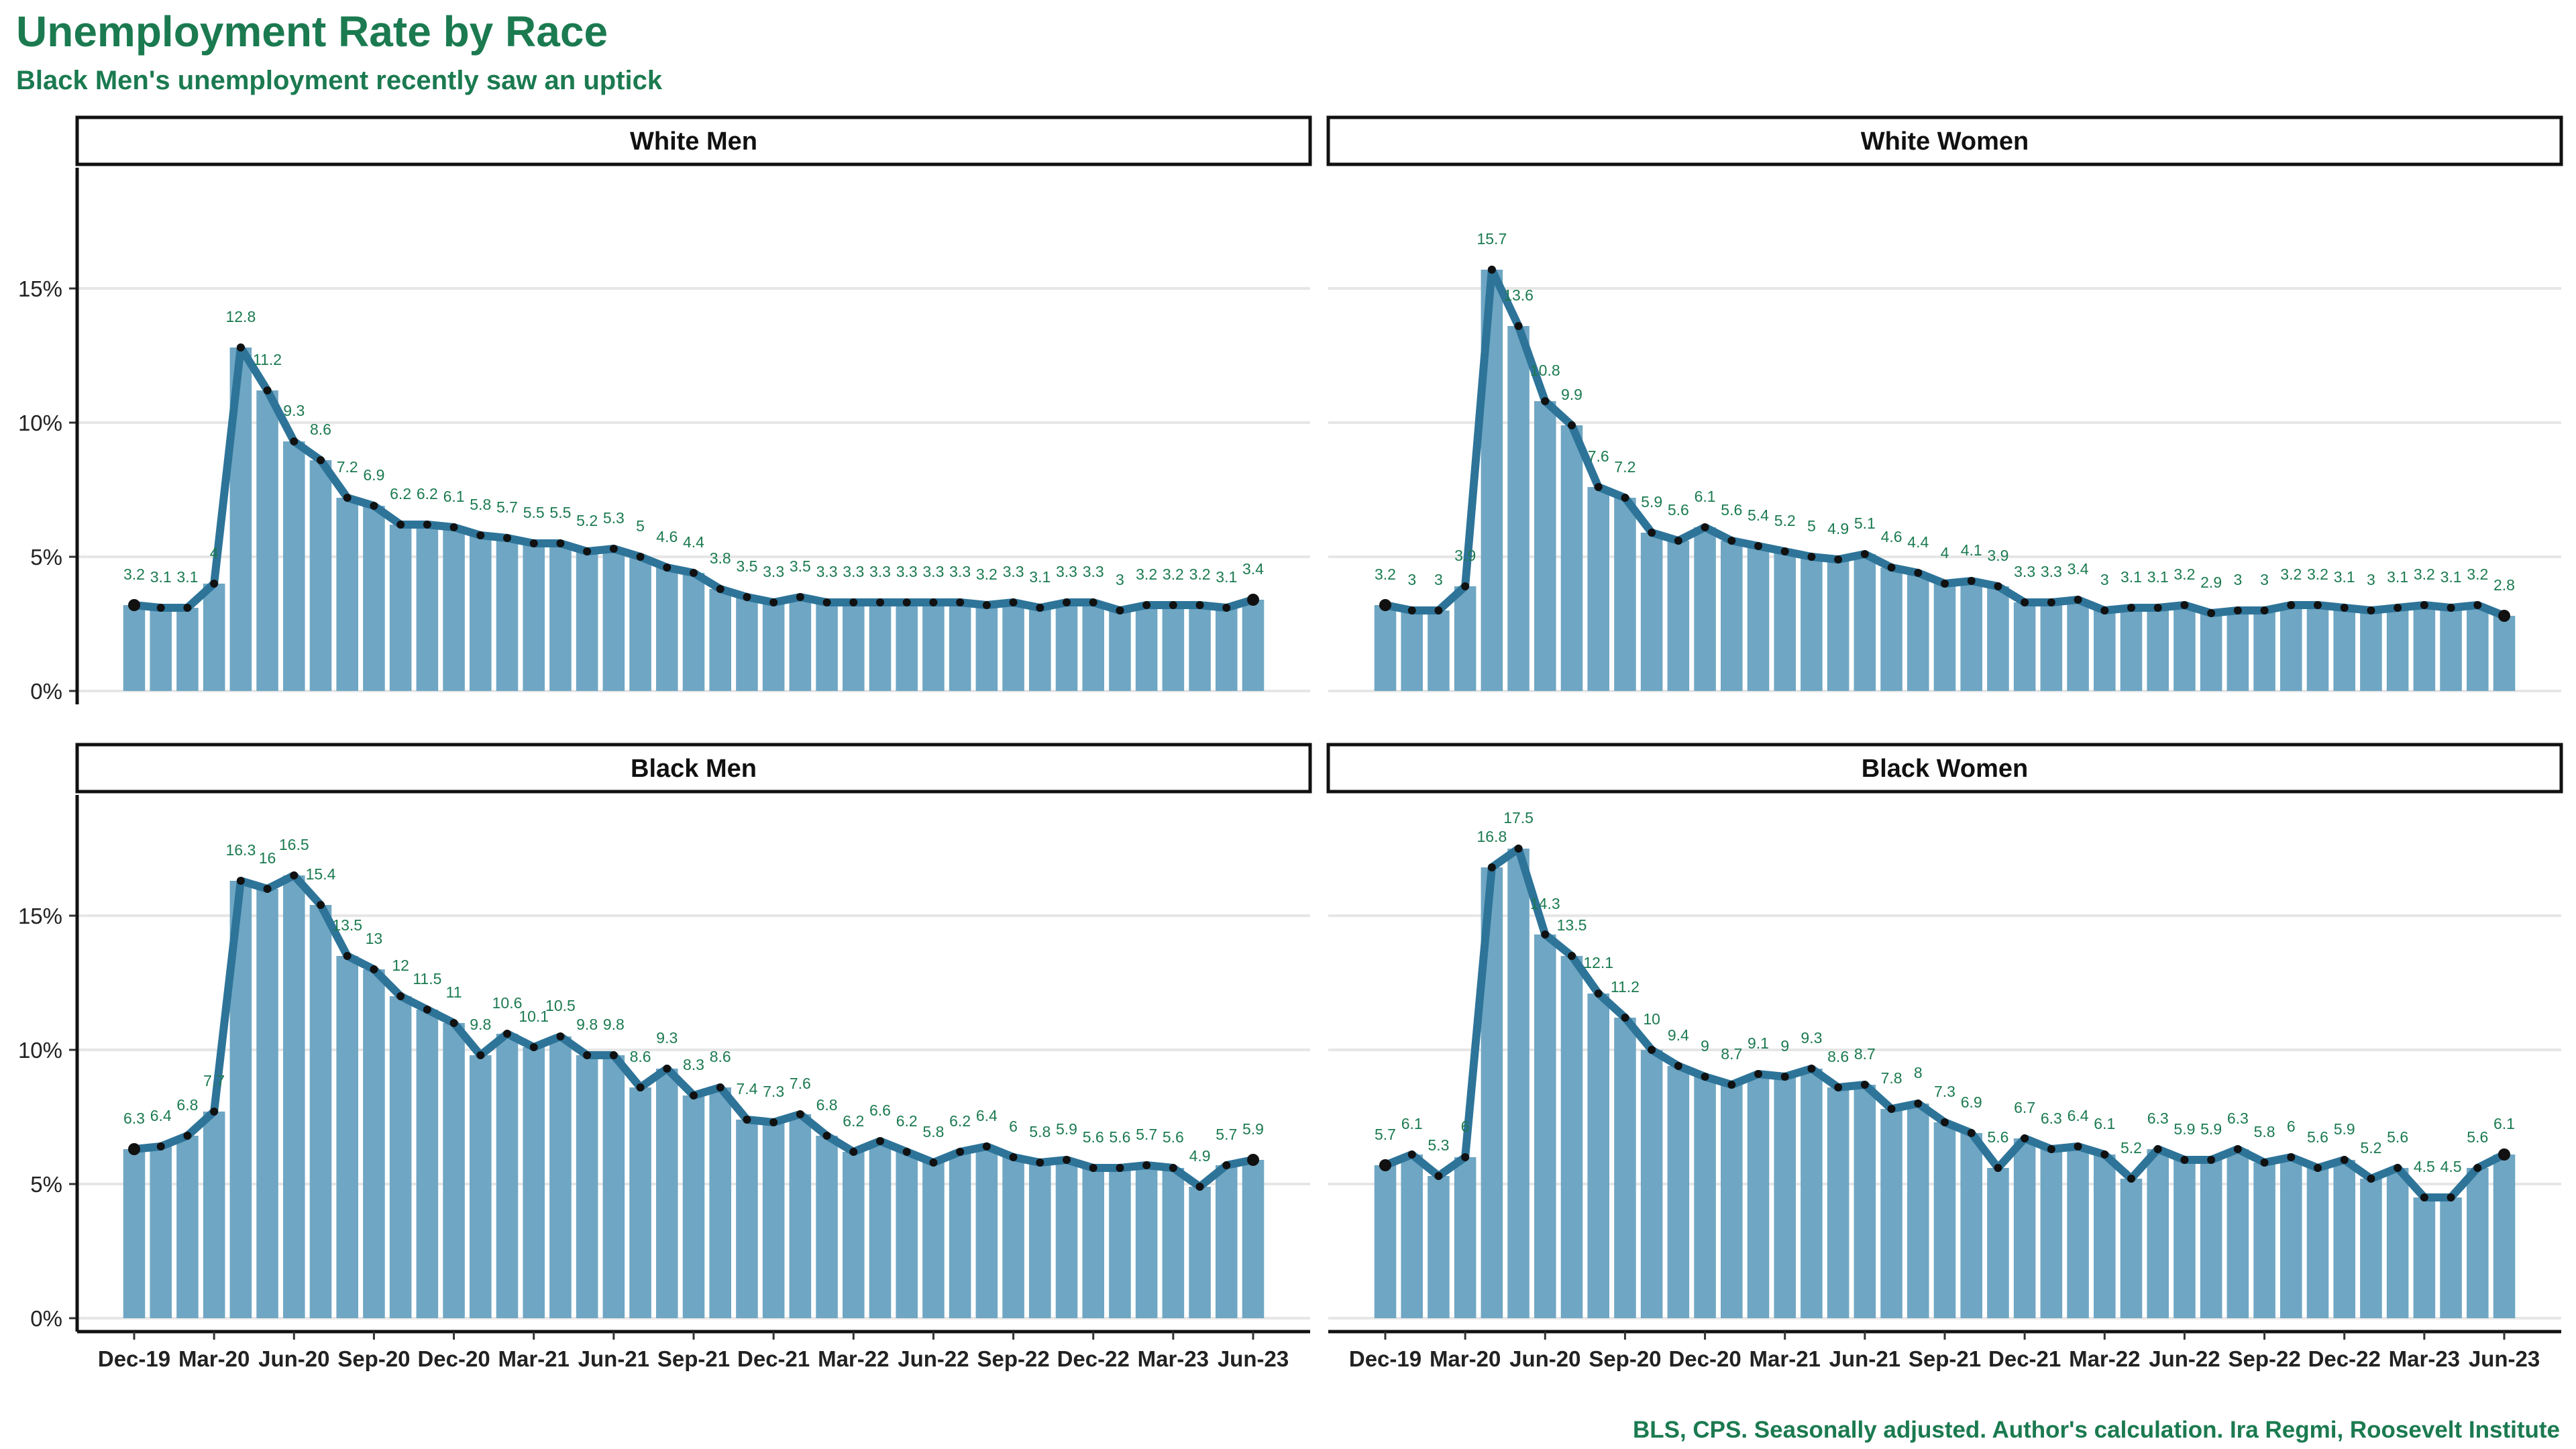 The width and height of the screenshot is (2576, 1449). Describe the element at coordinates (1385, 1134) in the screenshot. I see `data-label: 5.7` at that location.